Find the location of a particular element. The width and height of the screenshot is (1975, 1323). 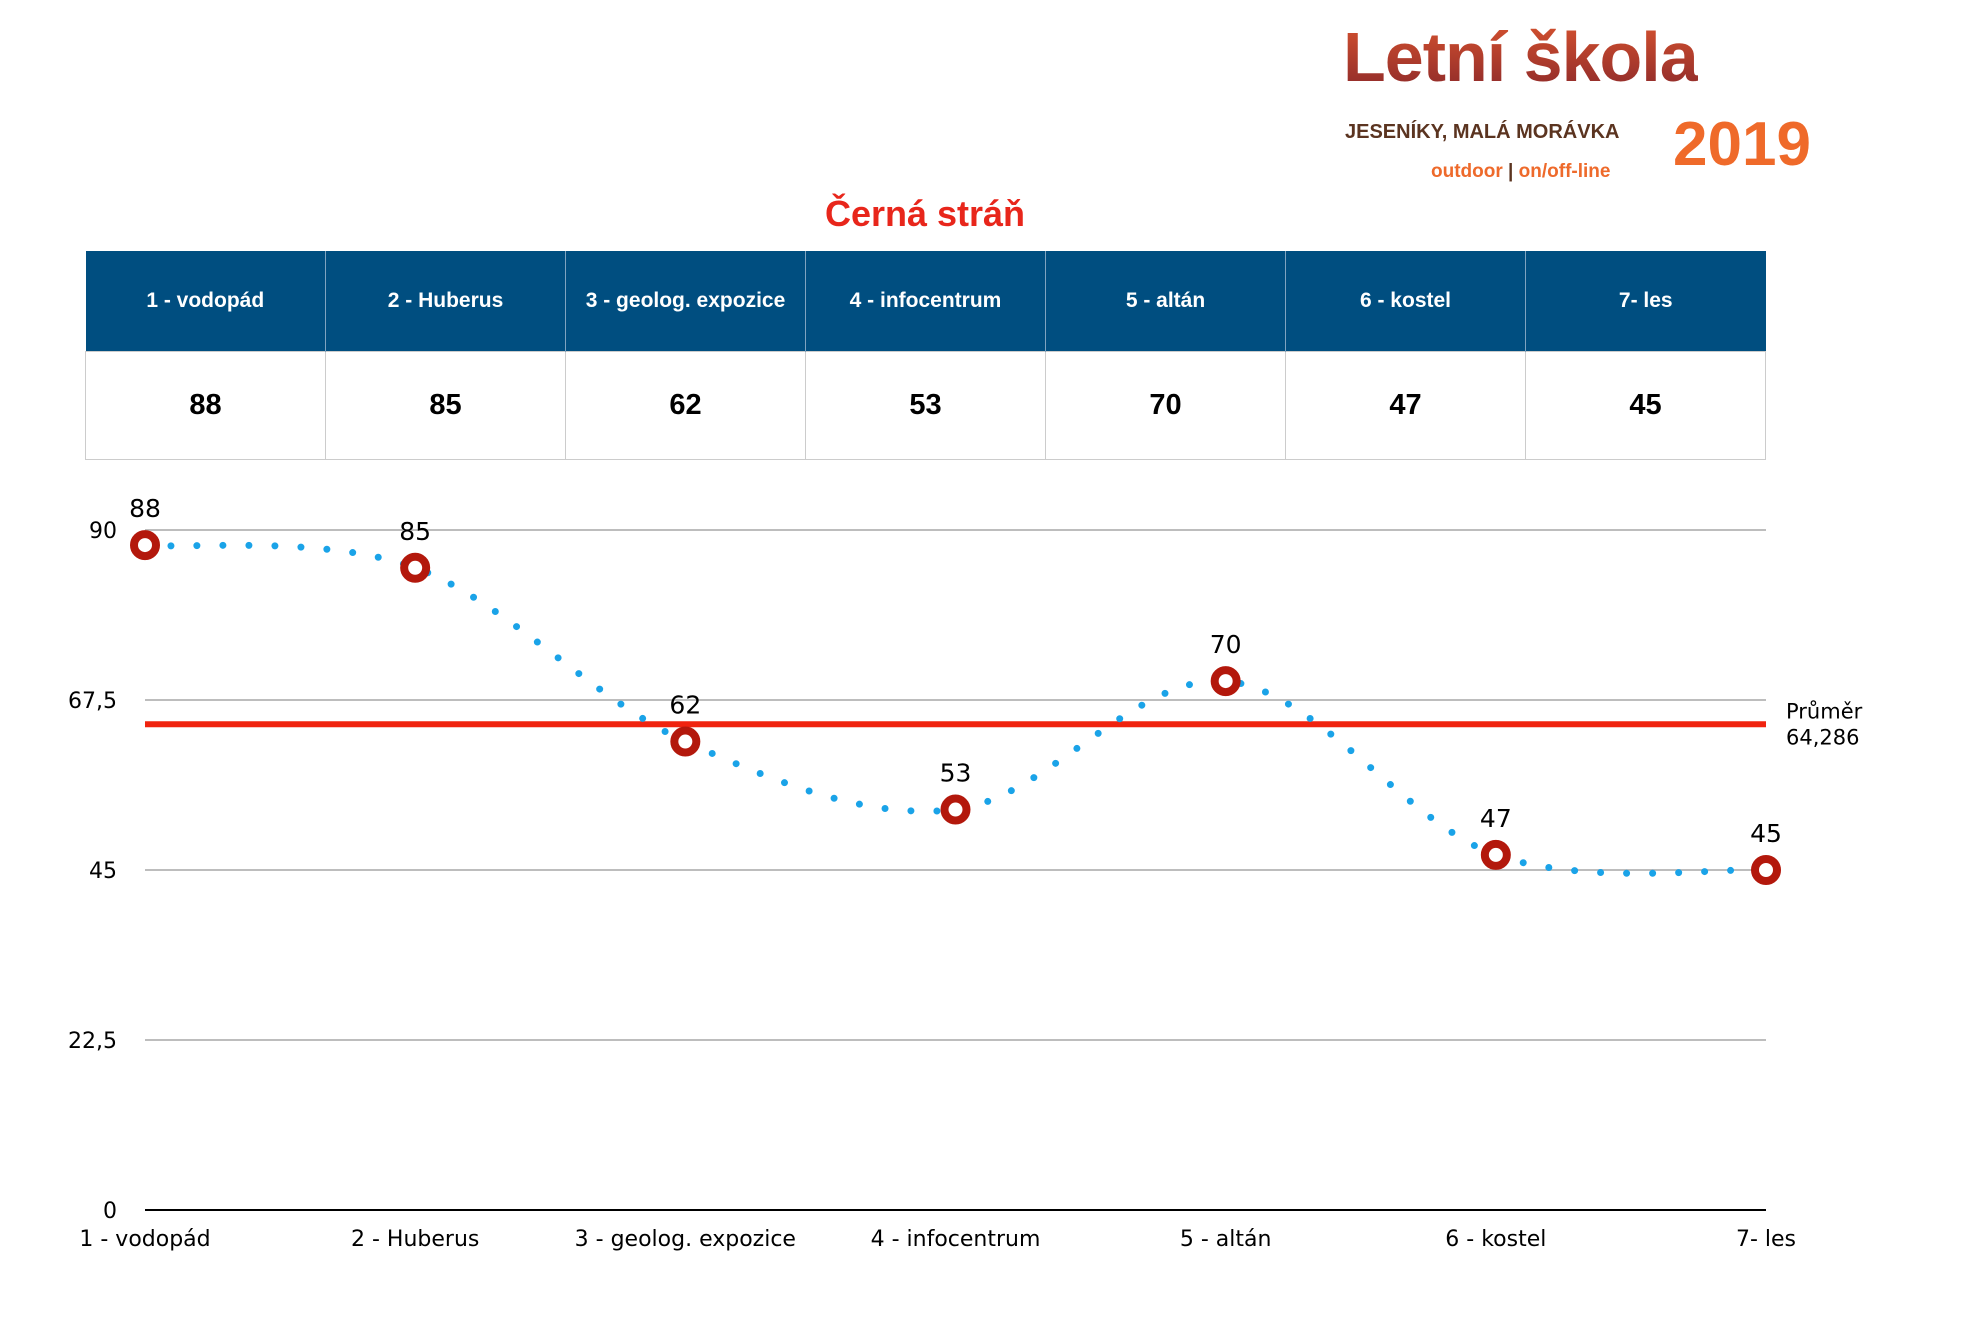

table-header: 3 - geolog. expozice is located at coordinates (685, 301).